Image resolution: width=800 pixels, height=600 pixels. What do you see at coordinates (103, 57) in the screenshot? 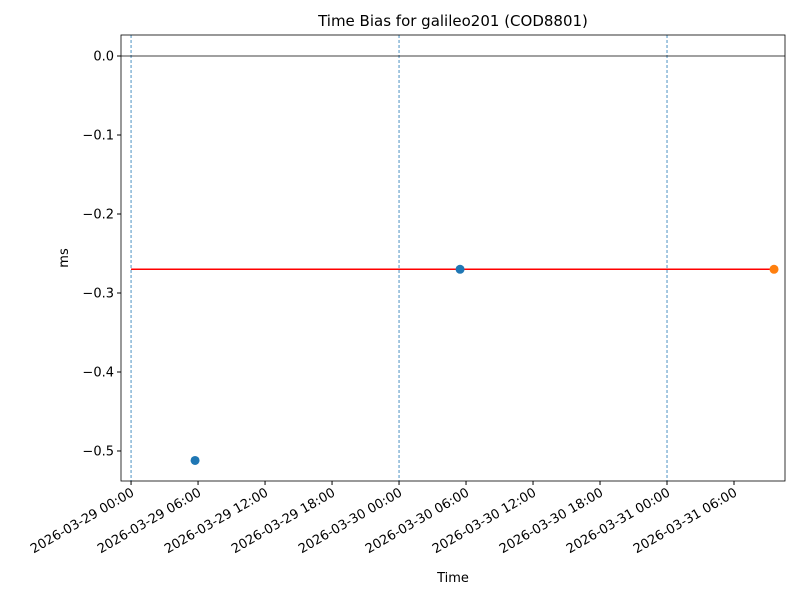
I see `y-tick-label: 0.0` at bounding box center [103, 57].